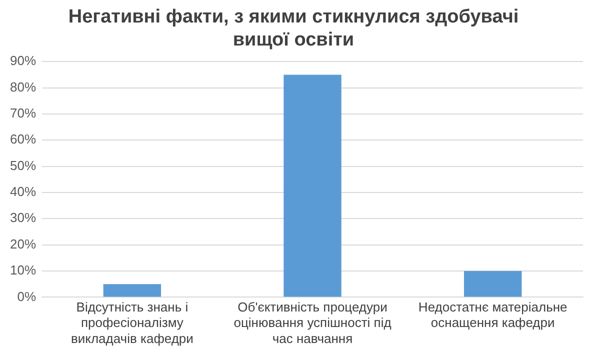  What do you see at coordinates (493, 315) in the screenshot?
I see `x-tick-label: Недостатнє матеріальне оснащення кафедри` at bounding box center [493, 315].